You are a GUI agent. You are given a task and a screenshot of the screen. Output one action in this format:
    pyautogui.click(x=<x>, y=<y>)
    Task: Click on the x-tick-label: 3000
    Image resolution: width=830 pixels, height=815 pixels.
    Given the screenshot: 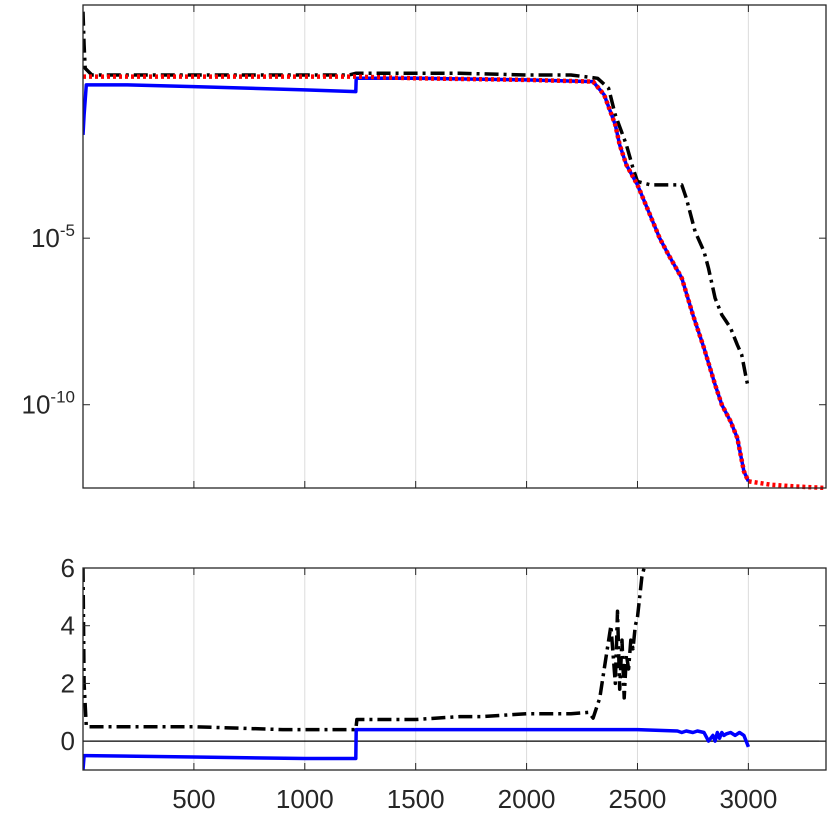 What is the action you would take?
    pyautogui.click(x=748, y=799)
    